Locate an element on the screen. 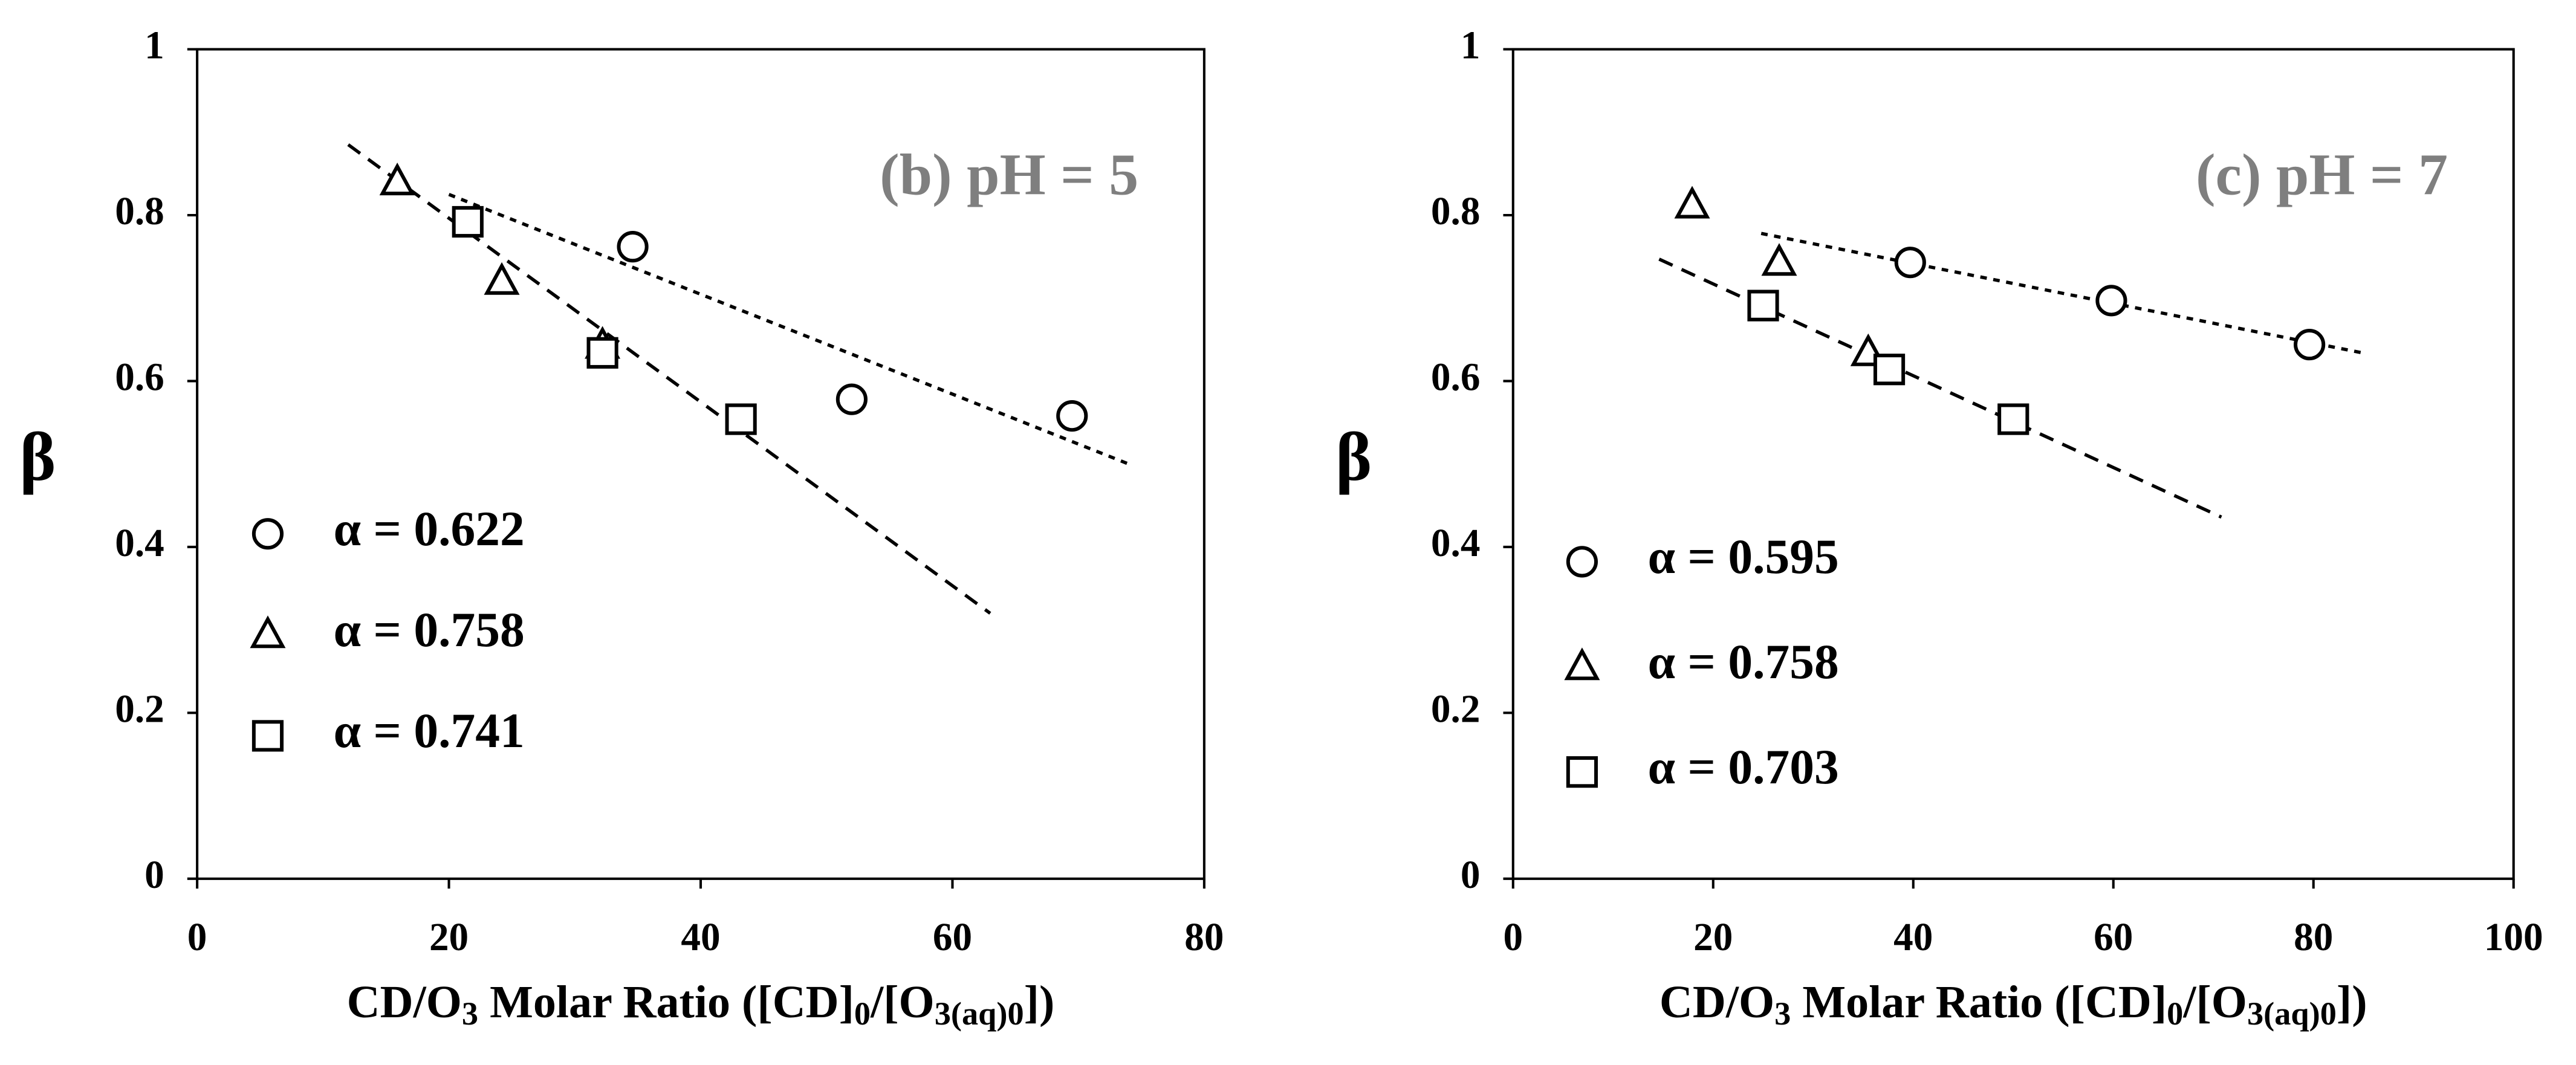  annotation: (b) pH = 5 is located at coordinates (1009, 174).